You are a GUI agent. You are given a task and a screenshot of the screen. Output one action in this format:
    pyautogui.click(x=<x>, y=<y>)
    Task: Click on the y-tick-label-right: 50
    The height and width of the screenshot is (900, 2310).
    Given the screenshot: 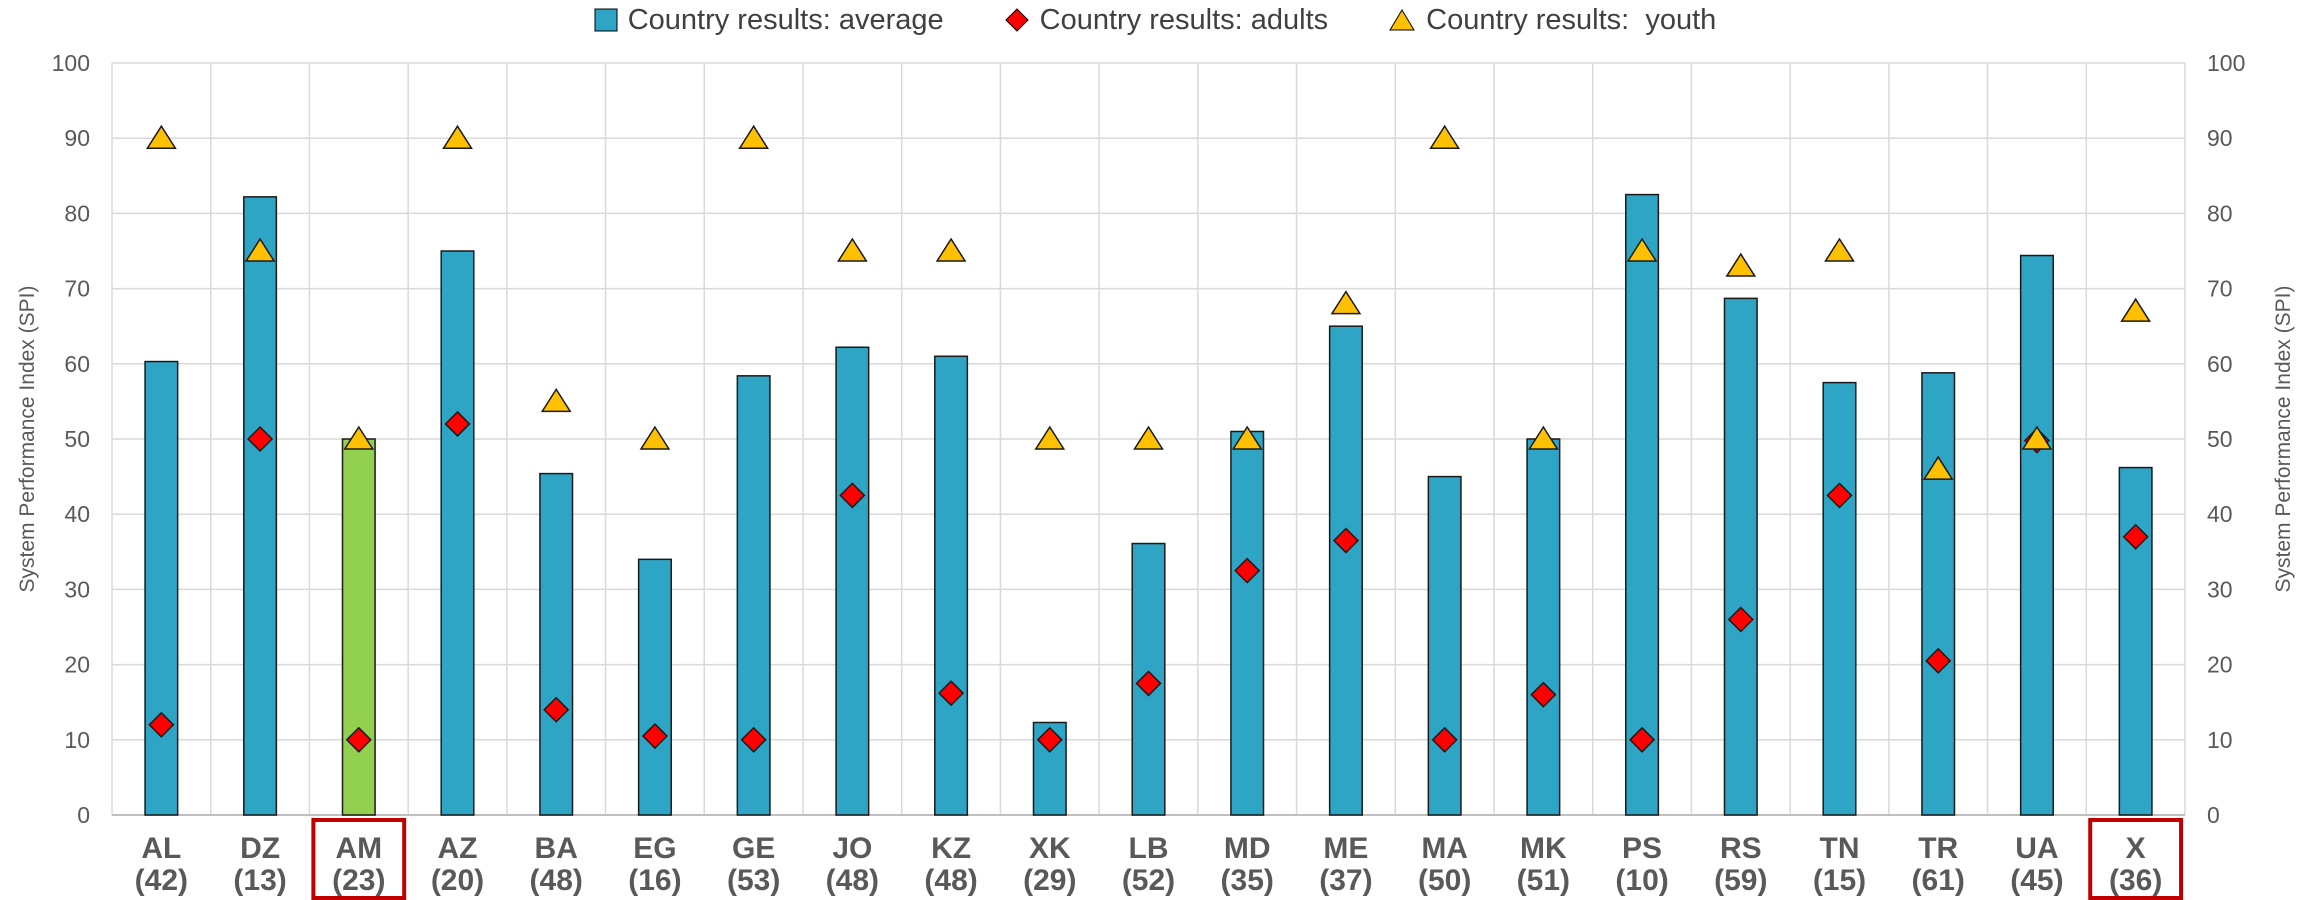 What is the action you would take?
    pyautogui.click(x=2220, y=439)
    